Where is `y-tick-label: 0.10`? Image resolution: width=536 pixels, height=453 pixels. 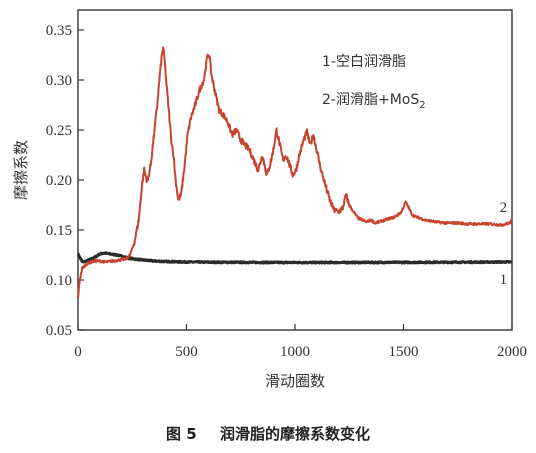 y-tick-label: 0.10 is located at coordinates (59, 281).